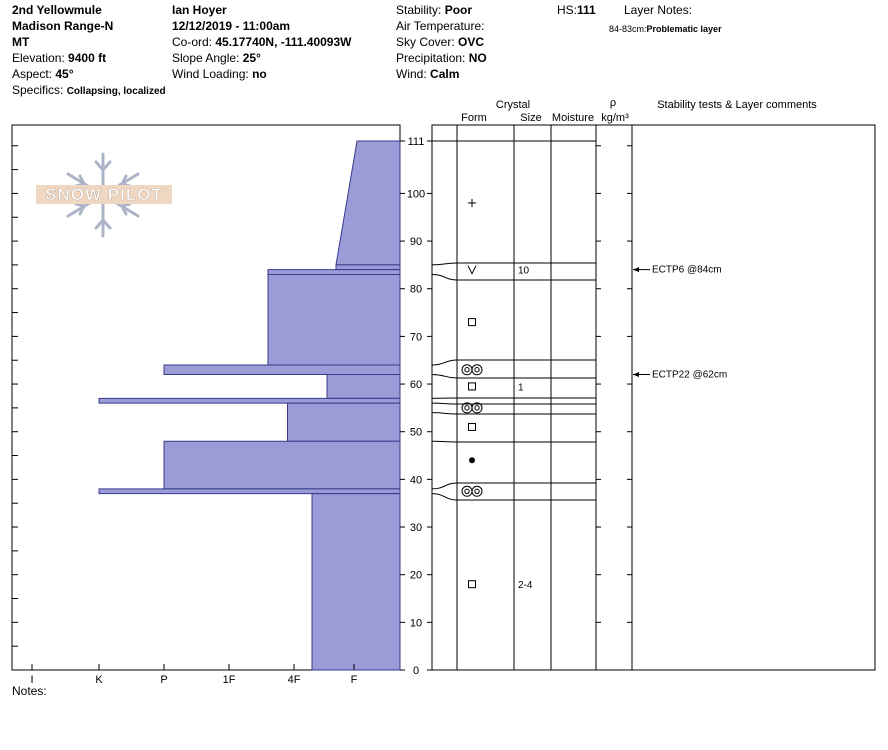  I want to click on height-tick-label: 60, so click(416, 385).